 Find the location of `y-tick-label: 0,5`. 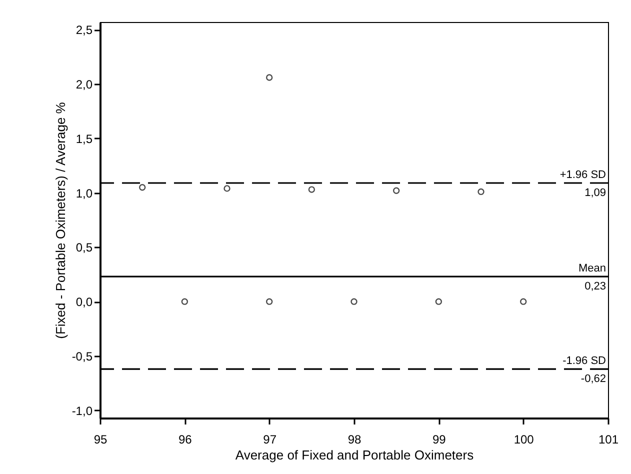

y-tick-label: 0,5 is located at coordinates (84, 247).